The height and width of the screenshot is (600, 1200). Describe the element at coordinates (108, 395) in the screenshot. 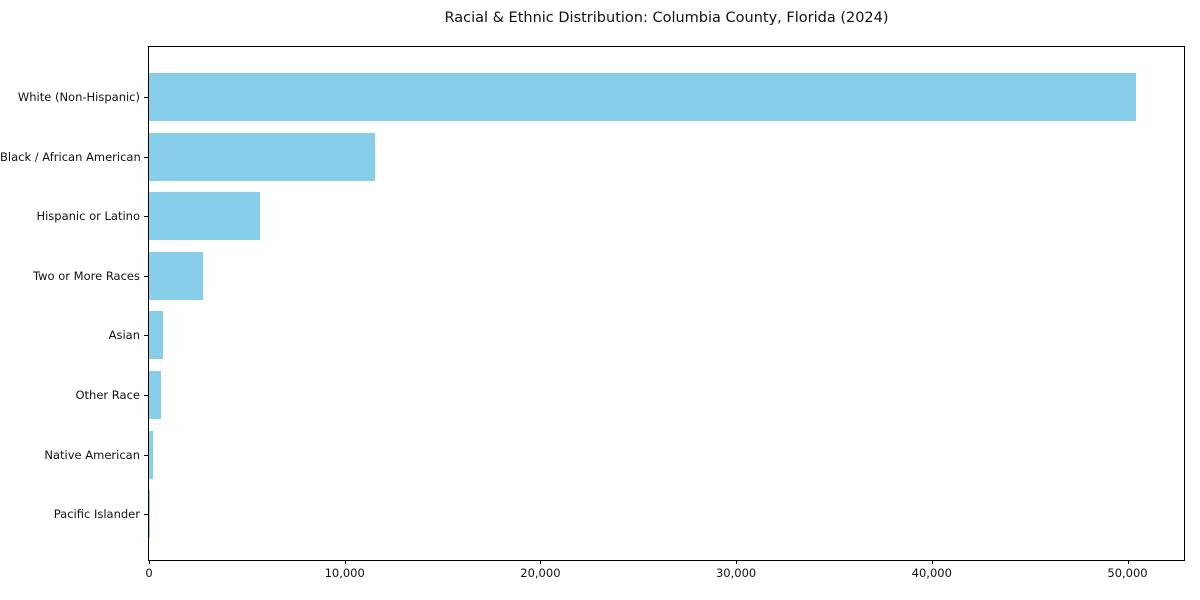

I see `y-axis-label-other-race: Other Race` at that location.